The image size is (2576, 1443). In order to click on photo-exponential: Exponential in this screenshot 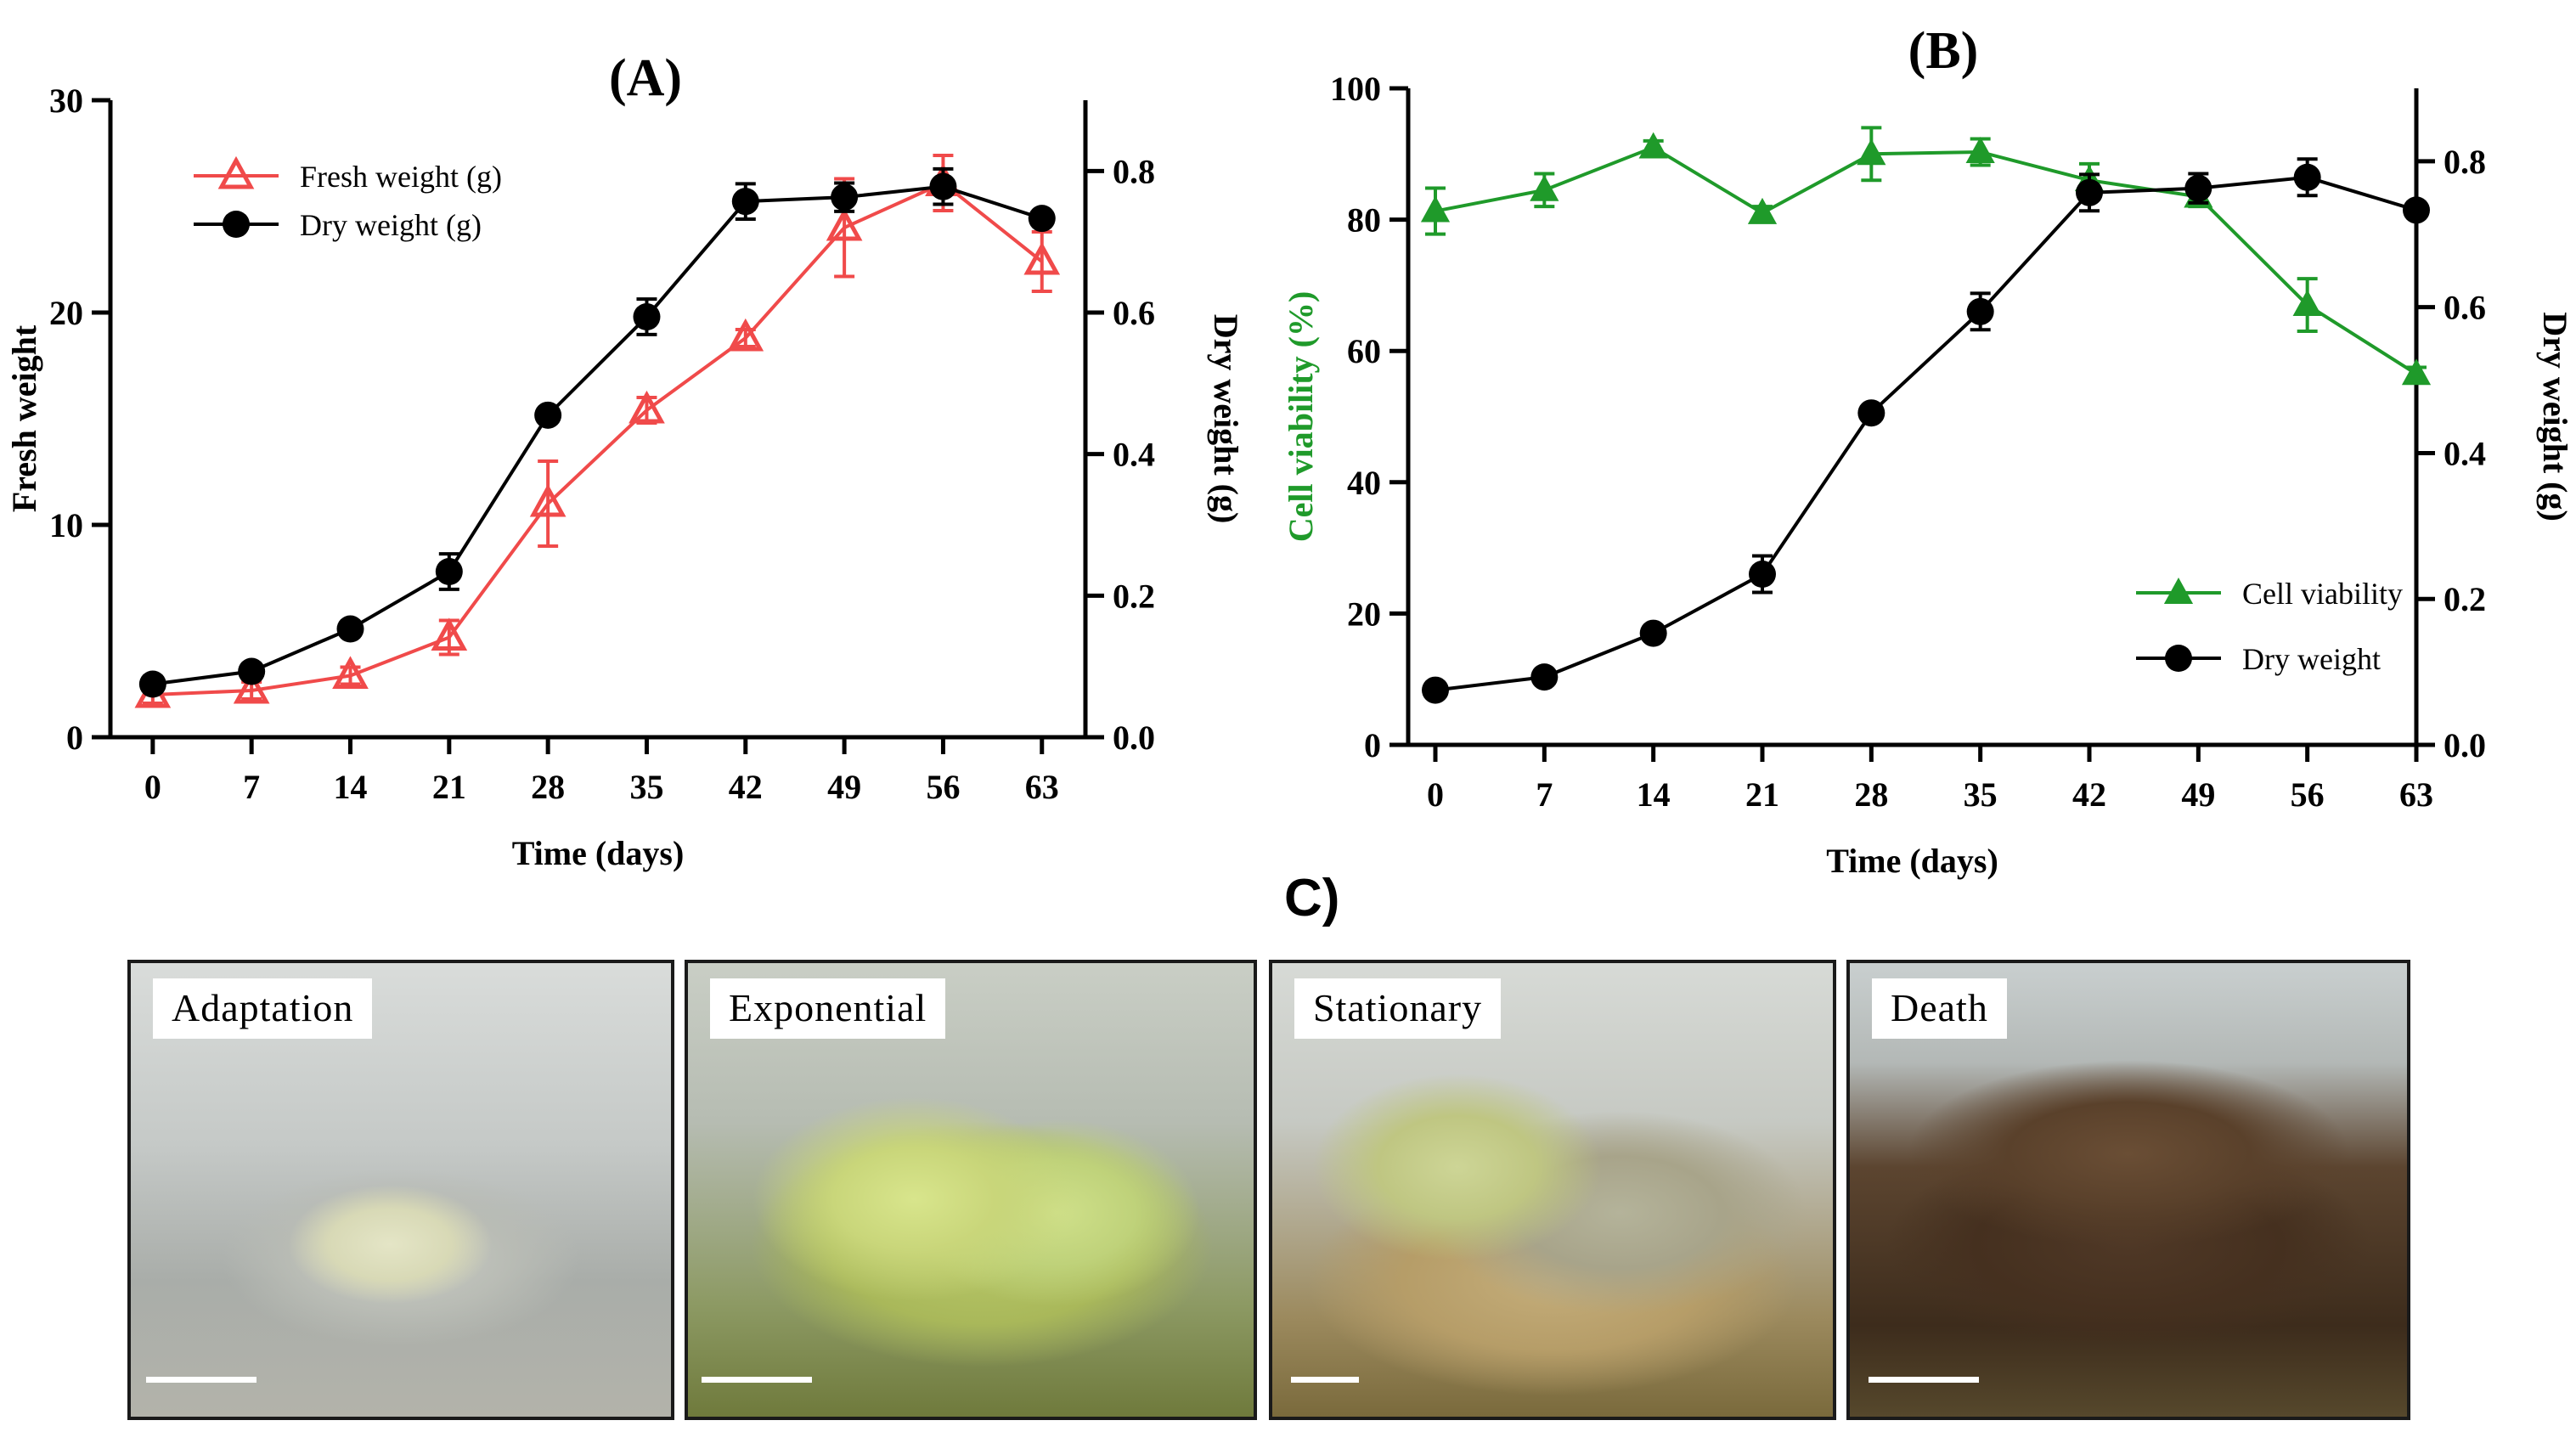, I will do `click(971, 1190)`.